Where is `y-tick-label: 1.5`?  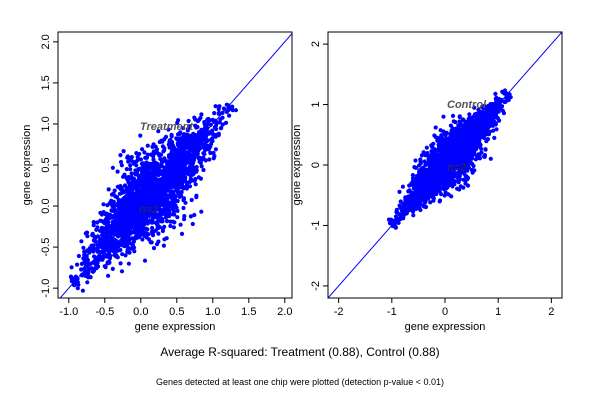
y-tick-label: 1.5 is located at coordinates (46, 82).